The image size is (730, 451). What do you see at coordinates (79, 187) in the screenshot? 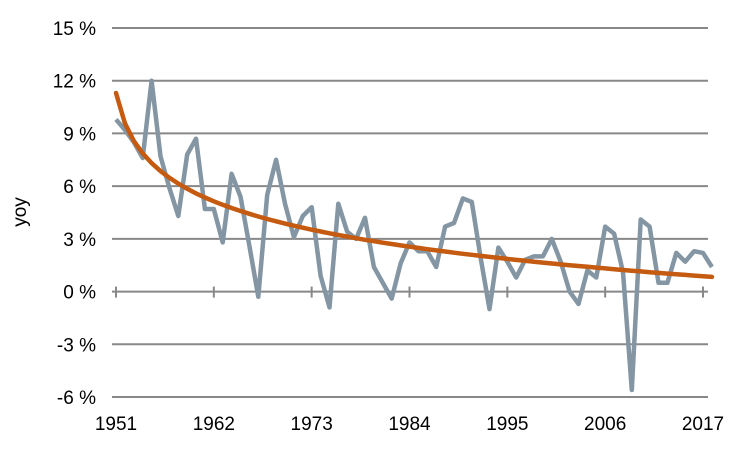
I see `y-tick-label: 6 %` at bounding box center [79, 187].